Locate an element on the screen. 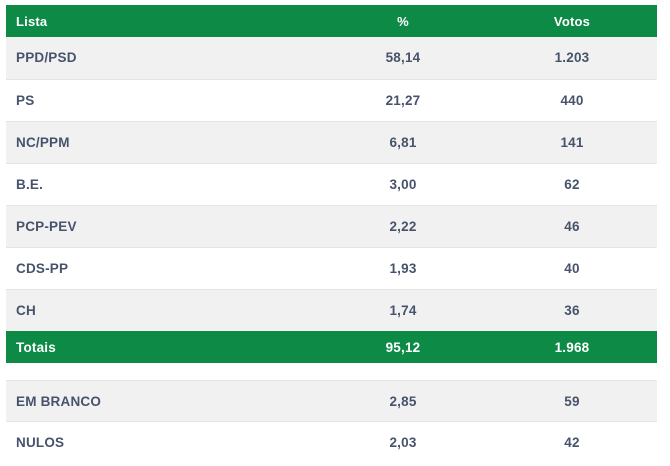 This screenshot has width=670, height=466. party-name: CDS-PP is located at coordinates (42, 268).